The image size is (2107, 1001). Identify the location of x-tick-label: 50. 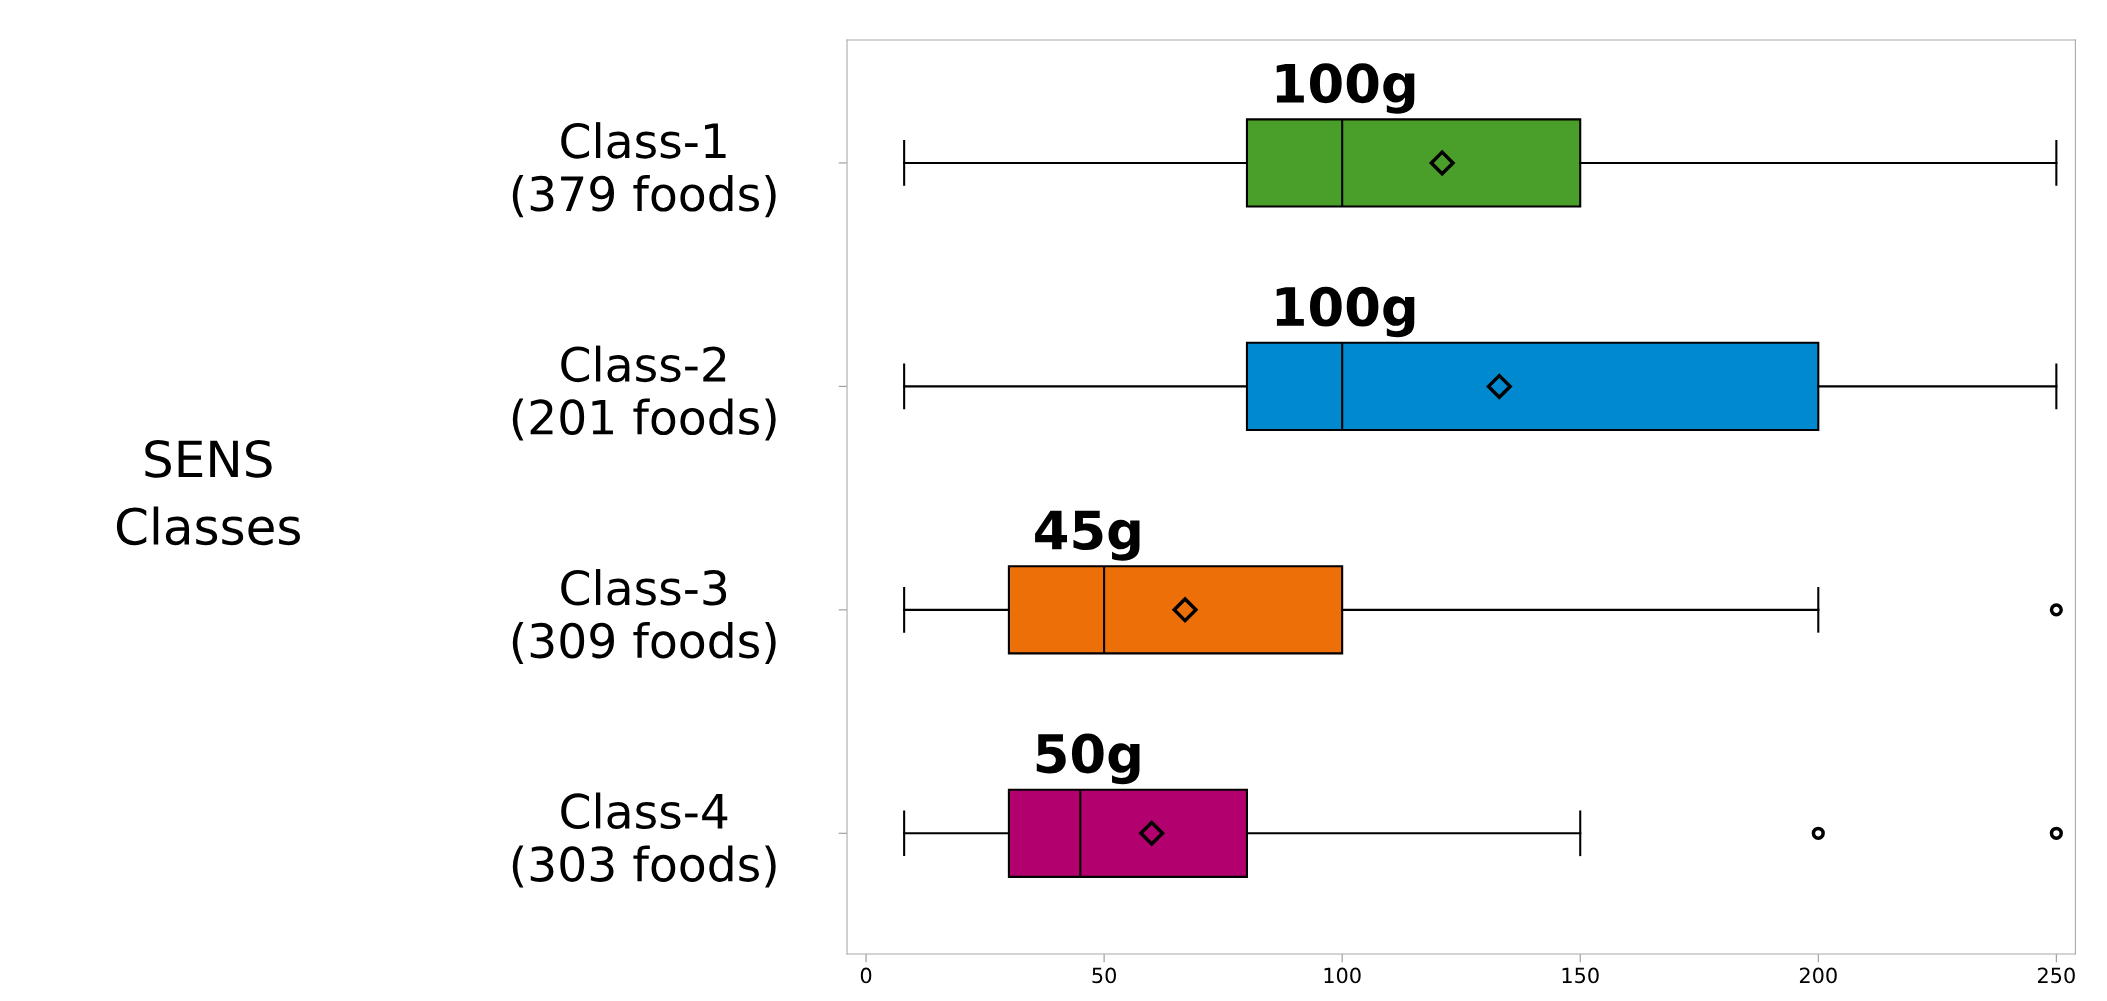
(1104, 975).